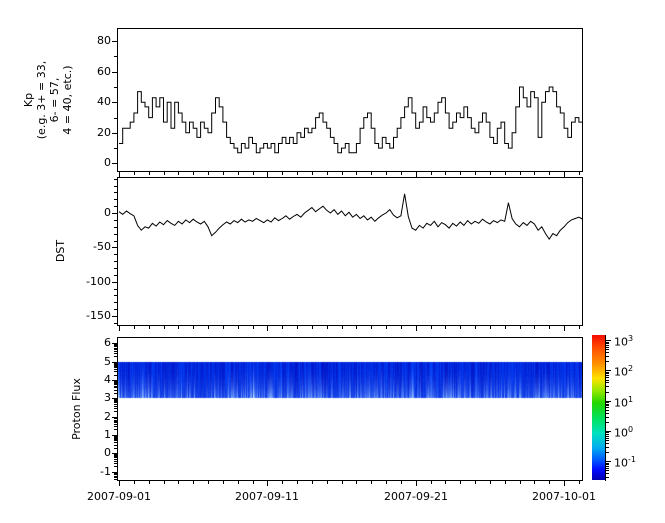 Image resolution: width=665 pixels, height=523 pixels. Describe the element at coordinates (107, 397) in the screenshot. I see `flux-y-tick-label: 3` at that location.